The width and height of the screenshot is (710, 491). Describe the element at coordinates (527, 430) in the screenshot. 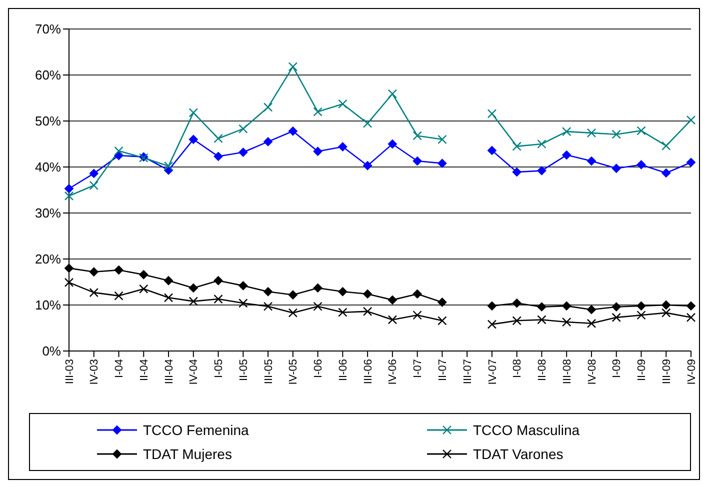

I see `legend-label: TCCO Masculina` at that location.